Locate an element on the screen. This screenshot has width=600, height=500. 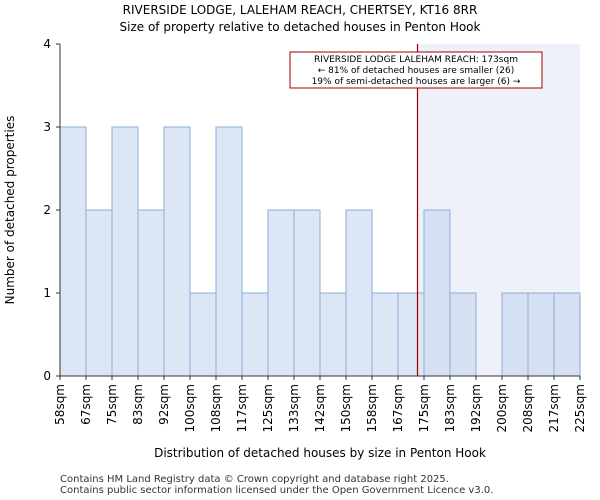
bar-175sqm is located at coordinates (437, 293).